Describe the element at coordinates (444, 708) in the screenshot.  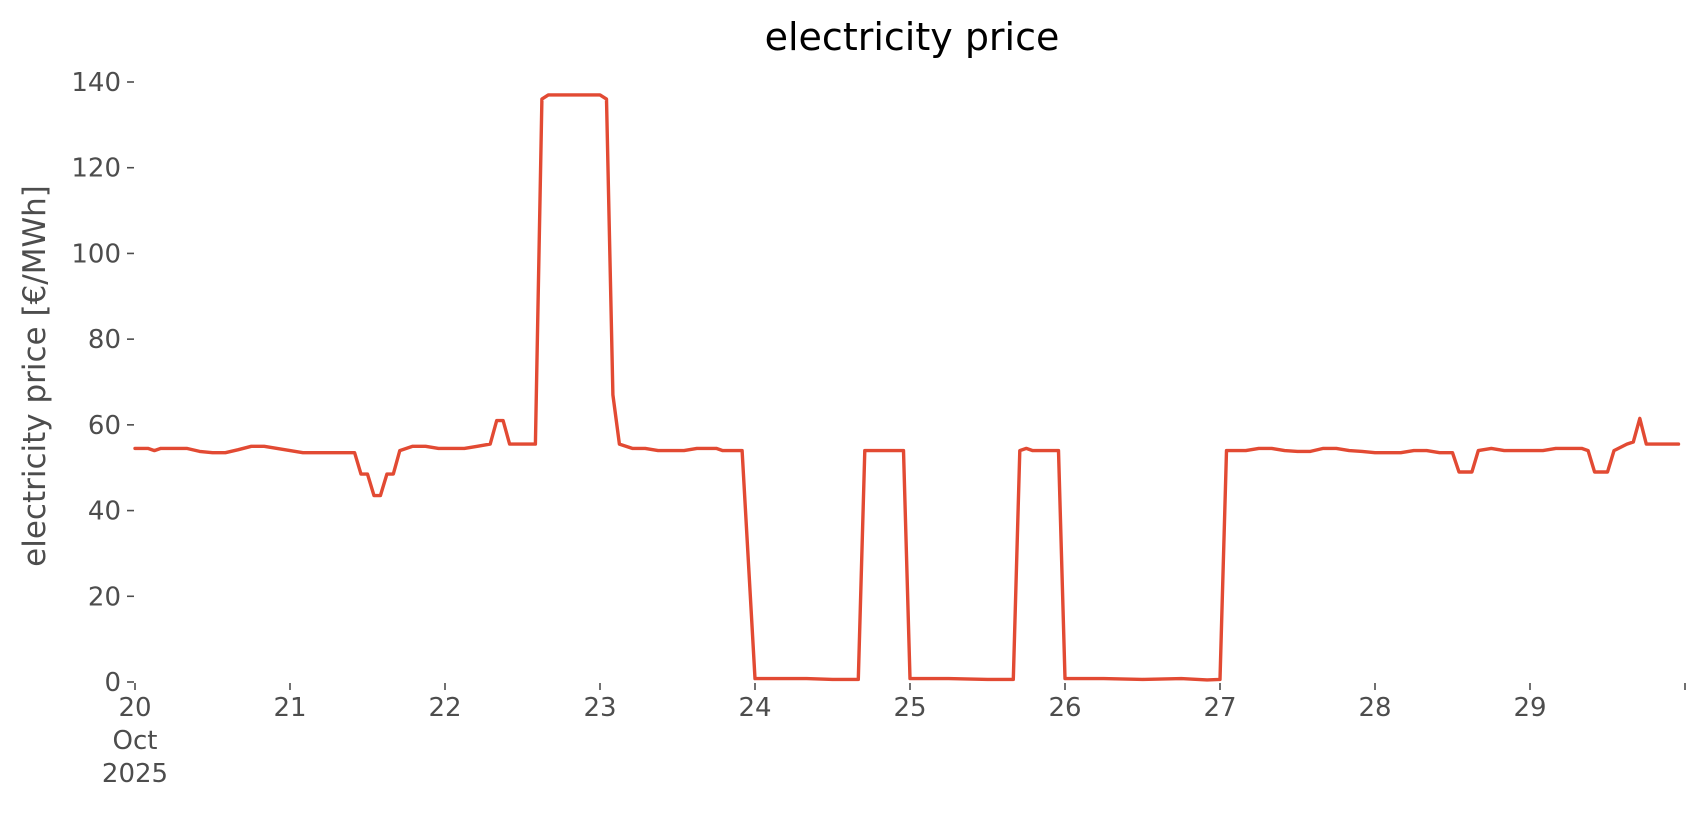
I see `x-tick-label: 22` at that location.